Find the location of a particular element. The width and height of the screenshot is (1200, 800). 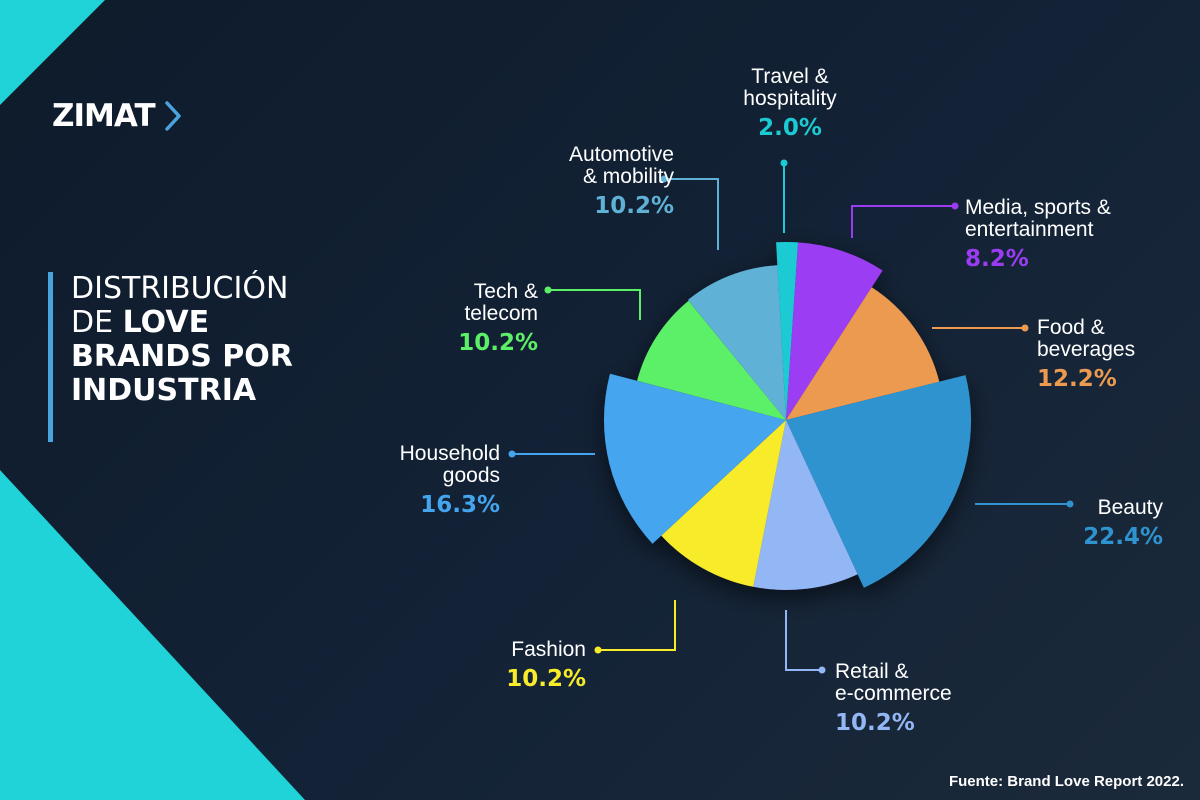

chevron-right-icon is located at coordinates (172, 116).